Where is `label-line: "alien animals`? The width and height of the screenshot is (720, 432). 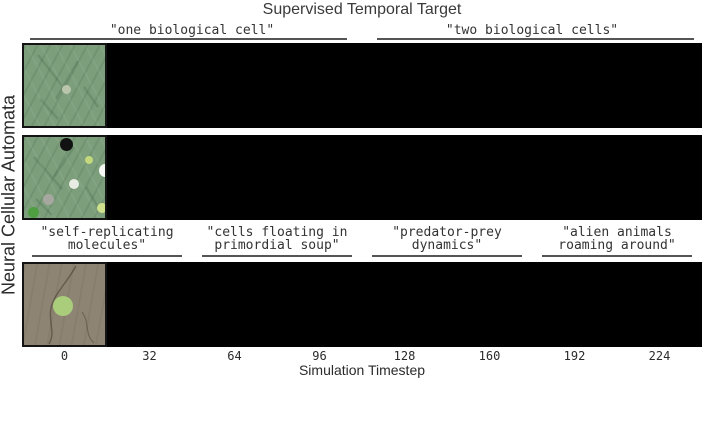
label-line: "alien animals is located at coordinates (617, 232).